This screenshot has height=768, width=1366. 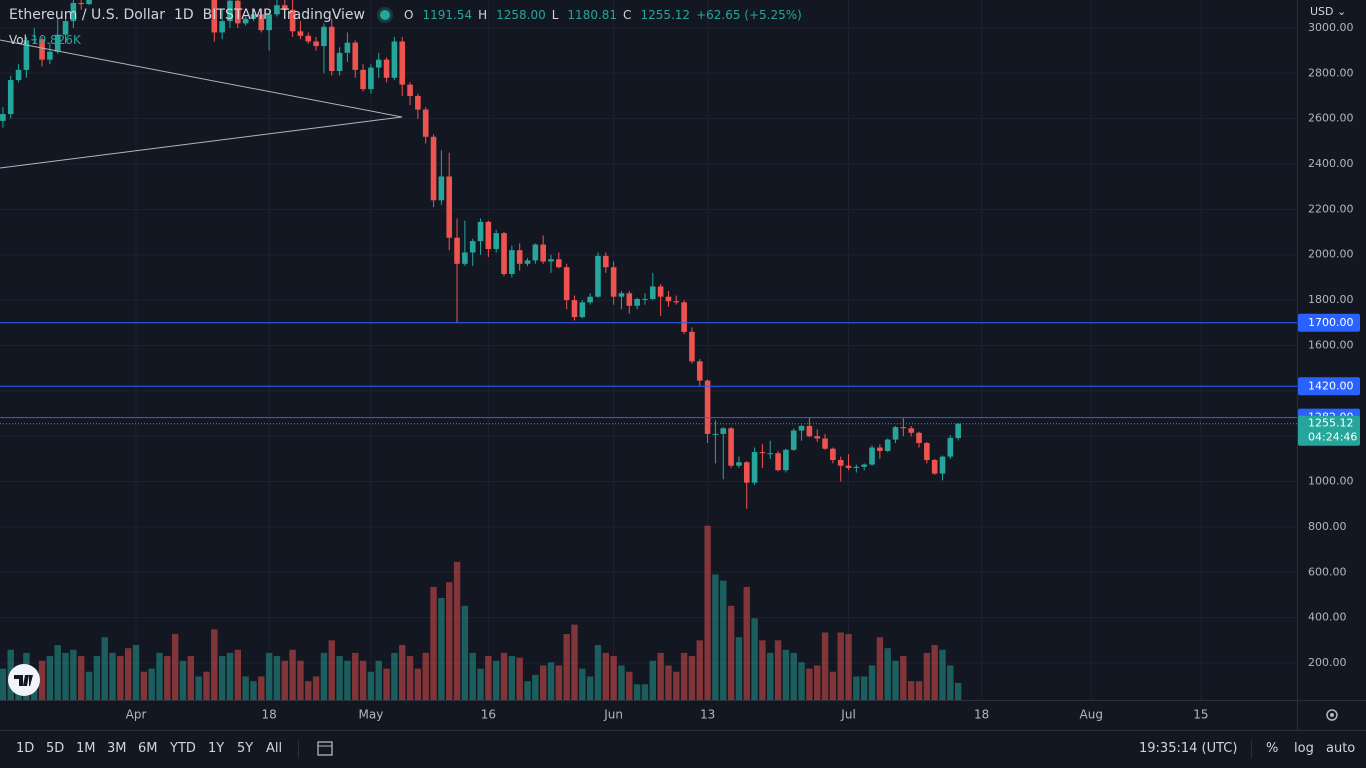 What do you see at coordinates (117, 748) in the screenshot?
I see `range-button: 3M` at bounding box center [117, 748].